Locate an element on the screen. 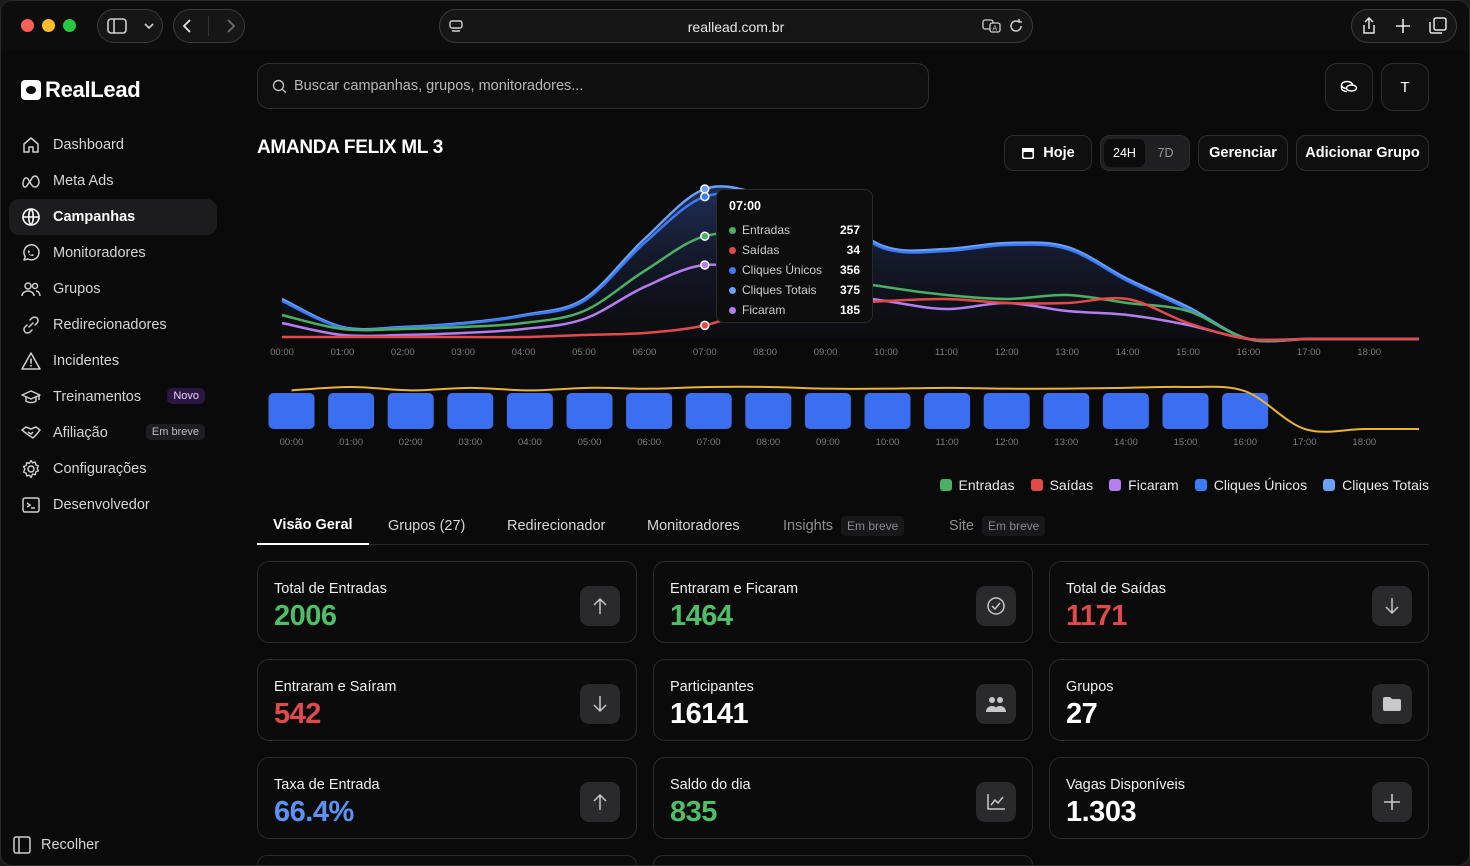 This screenshot has height=866, width=1470. sidebar-item-monitoradores: Monitoradores is located at coordinates (113, 253).